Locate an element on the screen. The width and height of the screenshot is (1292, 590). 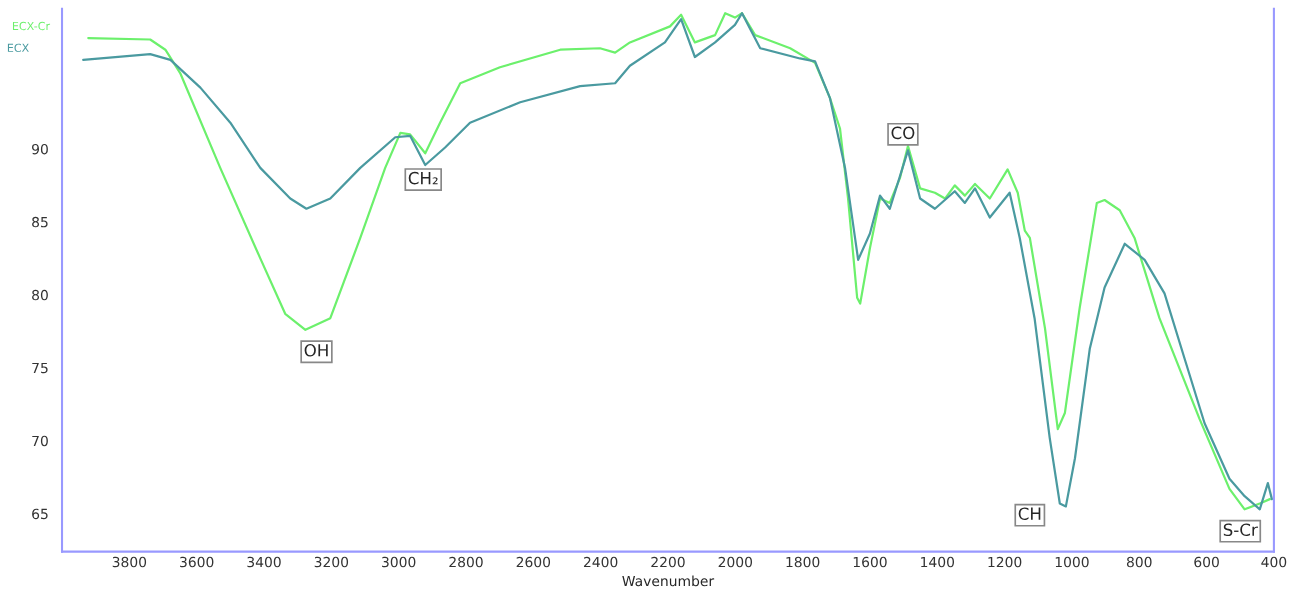
x-axis-title: Wavenumber is located at coordinates (668, 581).